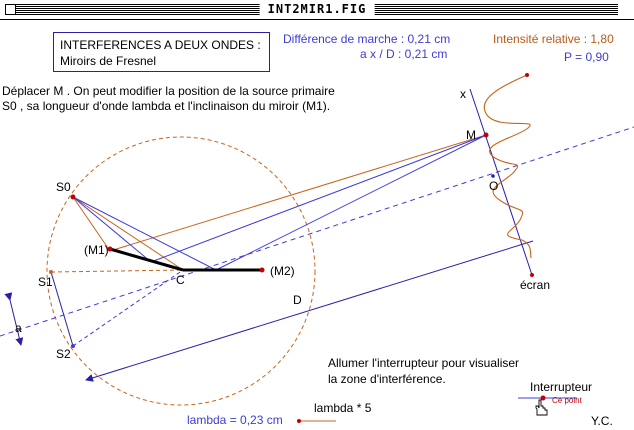  I want to click on info-box-subtitle: Miroirs de Fresnel, so click(108, 61).